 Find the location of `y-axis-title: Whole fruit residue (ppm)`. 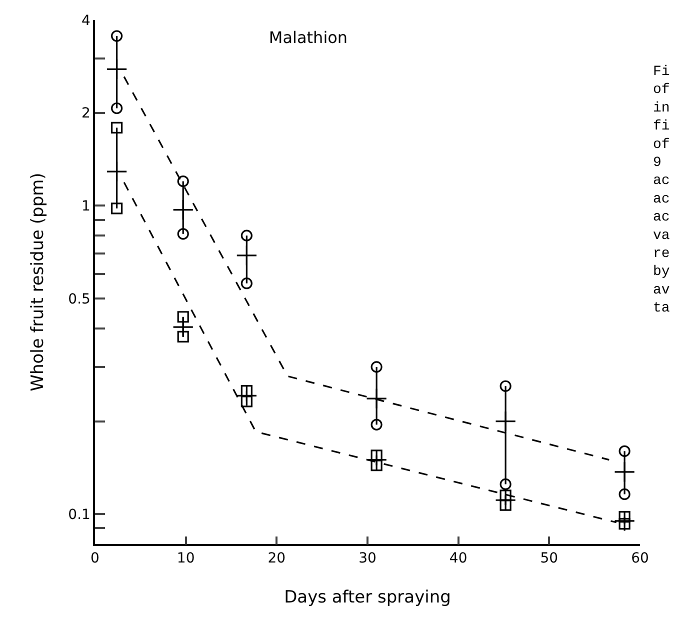

y-axis-title: Whole fruit residue (ppm) is located at coordinates (38, 282).